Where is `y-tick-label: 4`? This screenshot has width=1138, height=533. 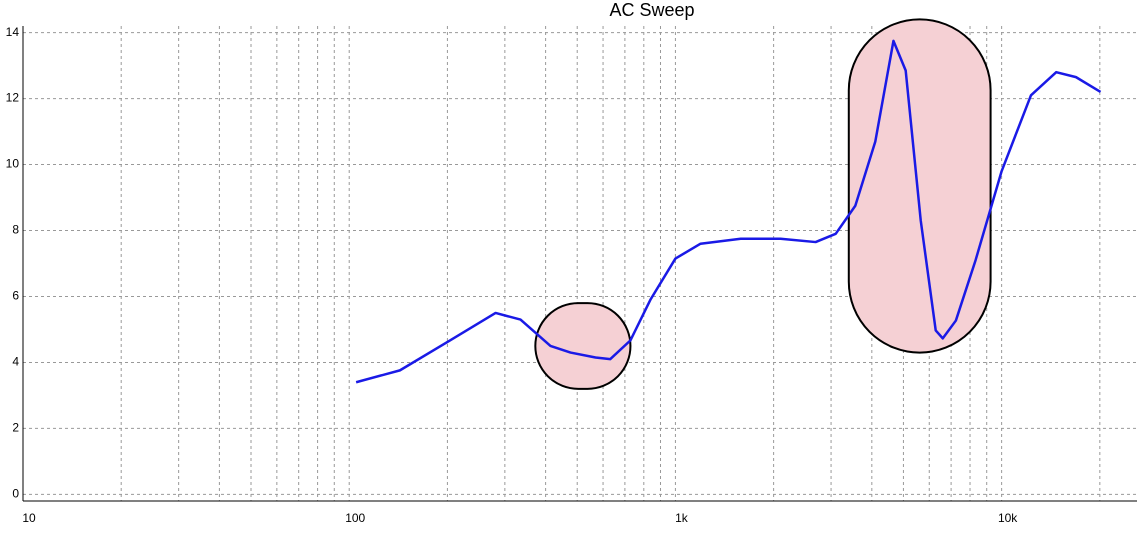
y-tick-label: 4 is located at coordinates (15, 362).